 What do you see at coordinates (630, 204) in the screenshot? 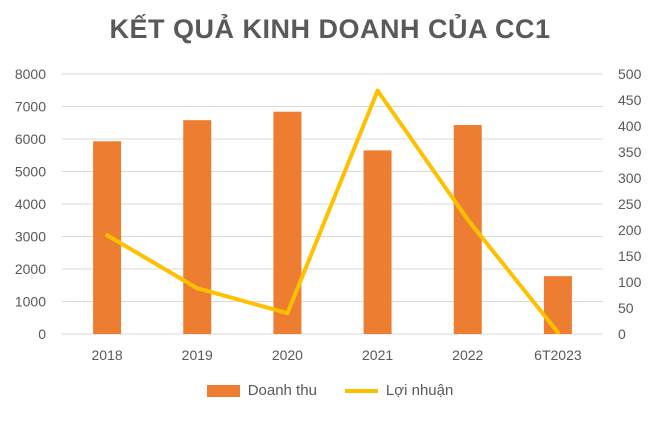
I see `y-right-tick-label: 250` at bounding box center [630, 204].